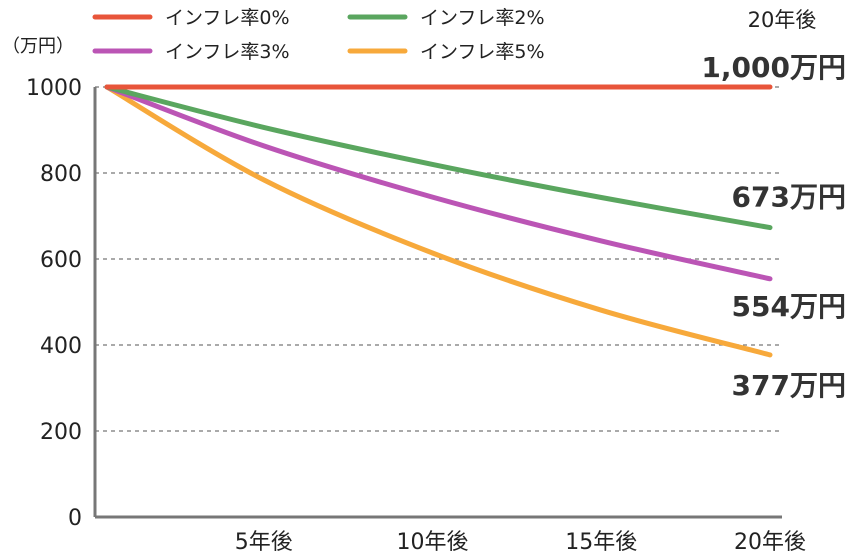 The height and width of the screenshot is (558, 850). Describe the element at coordinates (773, 67) in the screenshot. I see `end-value-label-0: 1,000万円` at that location.